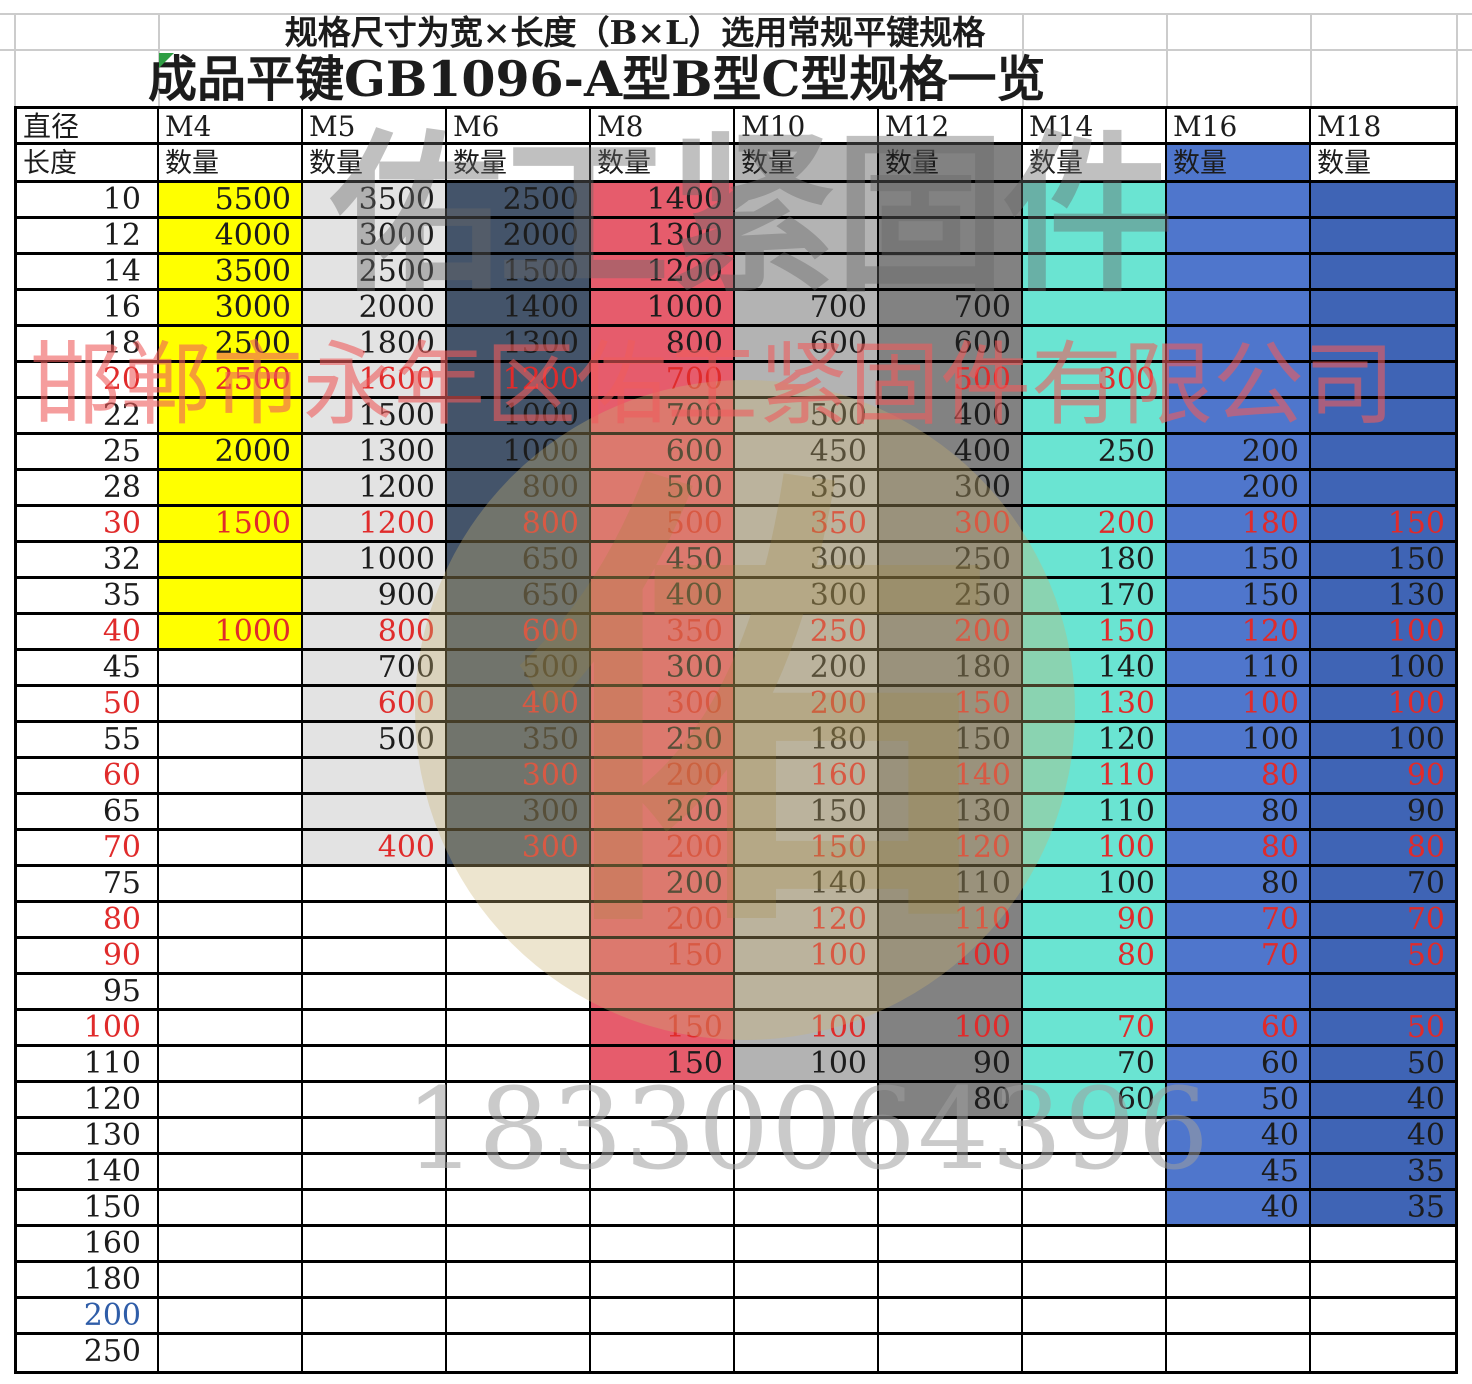  I want to click on cell-m5-25: 1300, so click(375, 453).